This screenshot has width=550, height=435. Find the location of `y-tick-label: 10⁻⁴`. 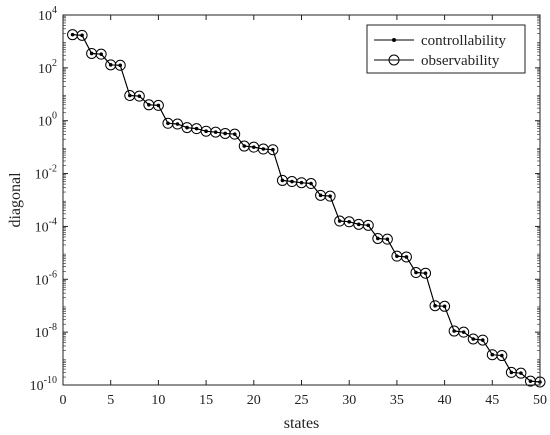

y-tick-label: 10⁻⁴ is located at coordinates (46, 225).